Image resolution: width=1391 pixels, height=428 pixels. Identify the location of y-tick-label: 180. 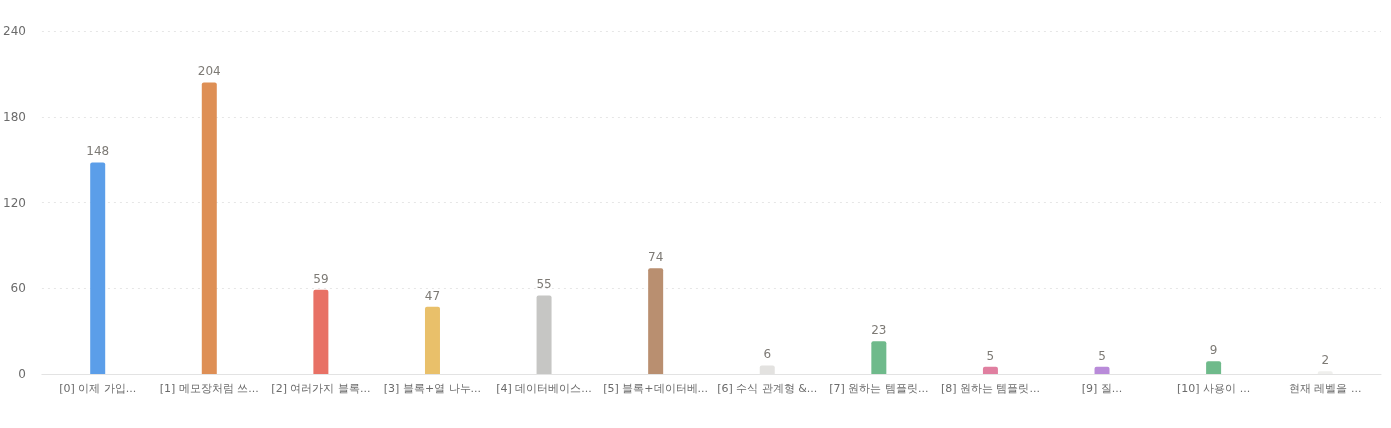
(14, 116).